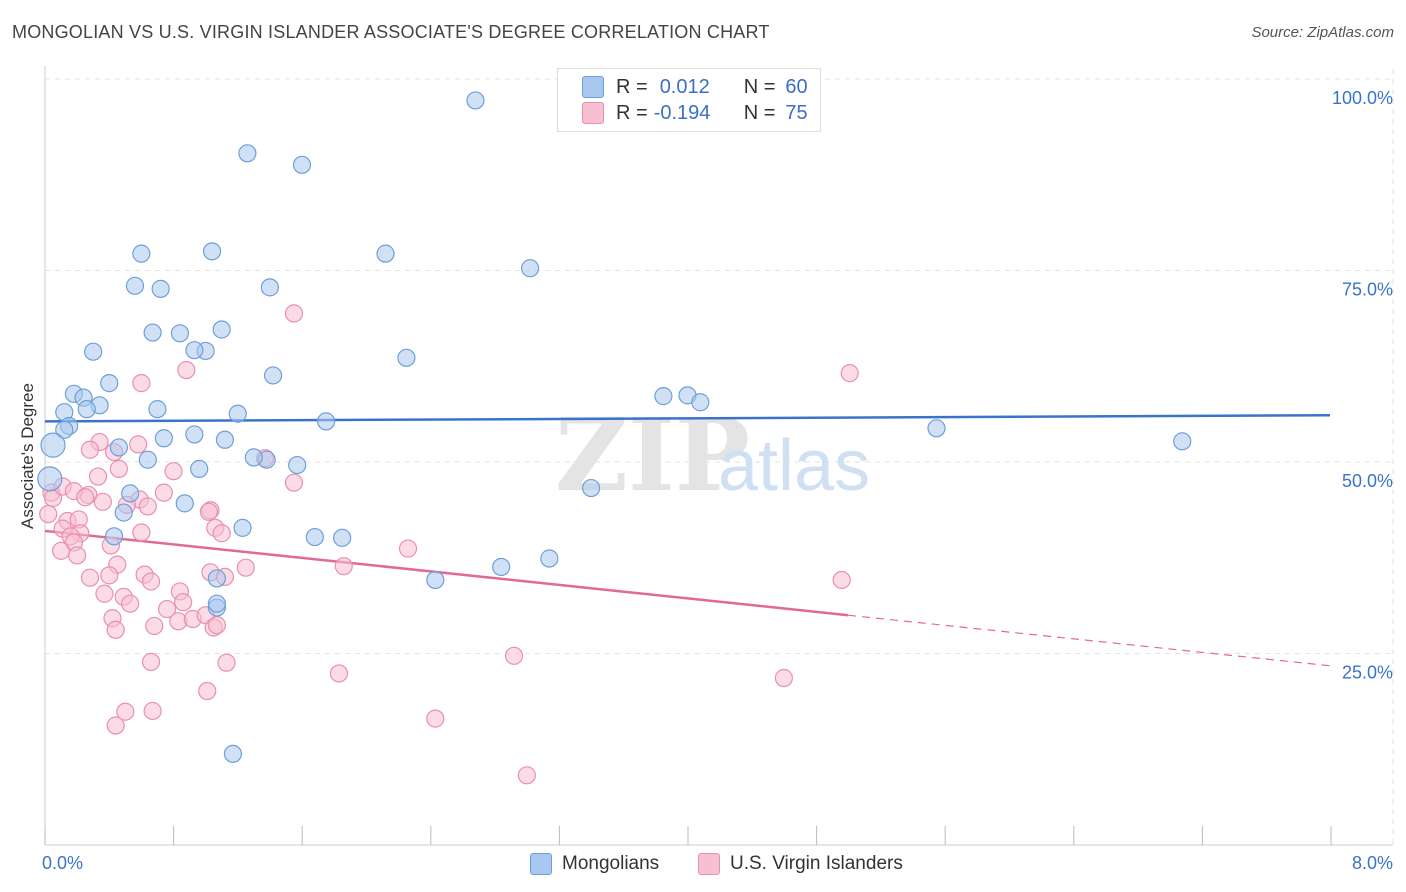  What do you see at coordinates (709, 864) in the screenshot?
I see `bottom-legend-swatch-pink` at bounding box center [709, 864].